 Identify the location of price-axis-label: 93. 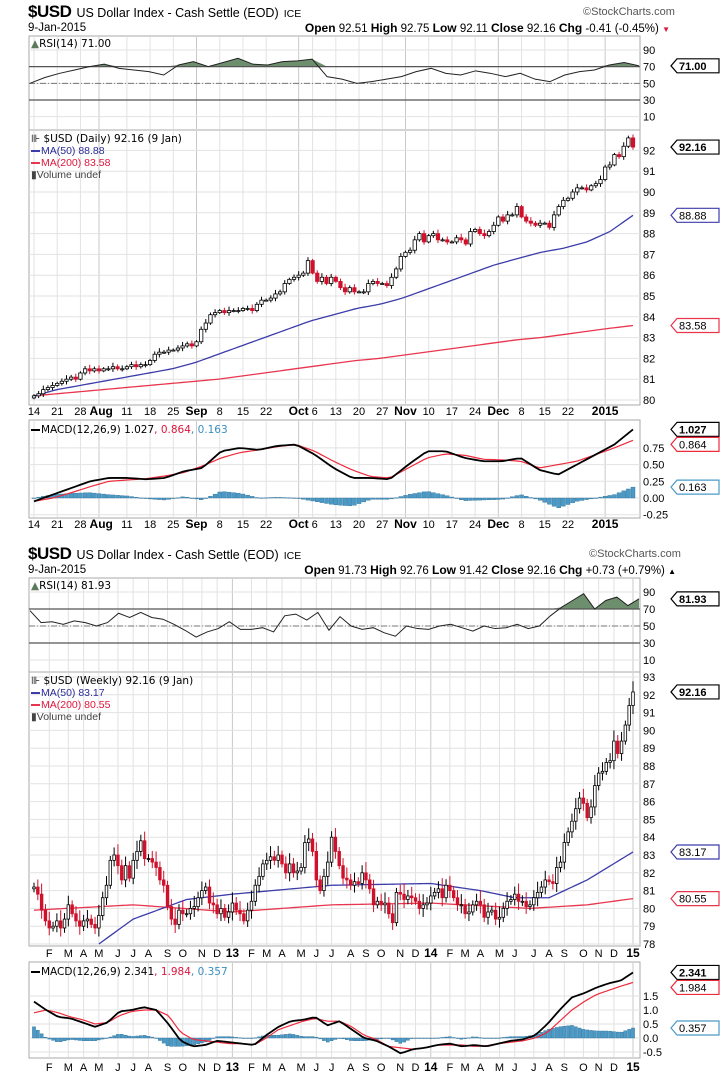
(649, 678).